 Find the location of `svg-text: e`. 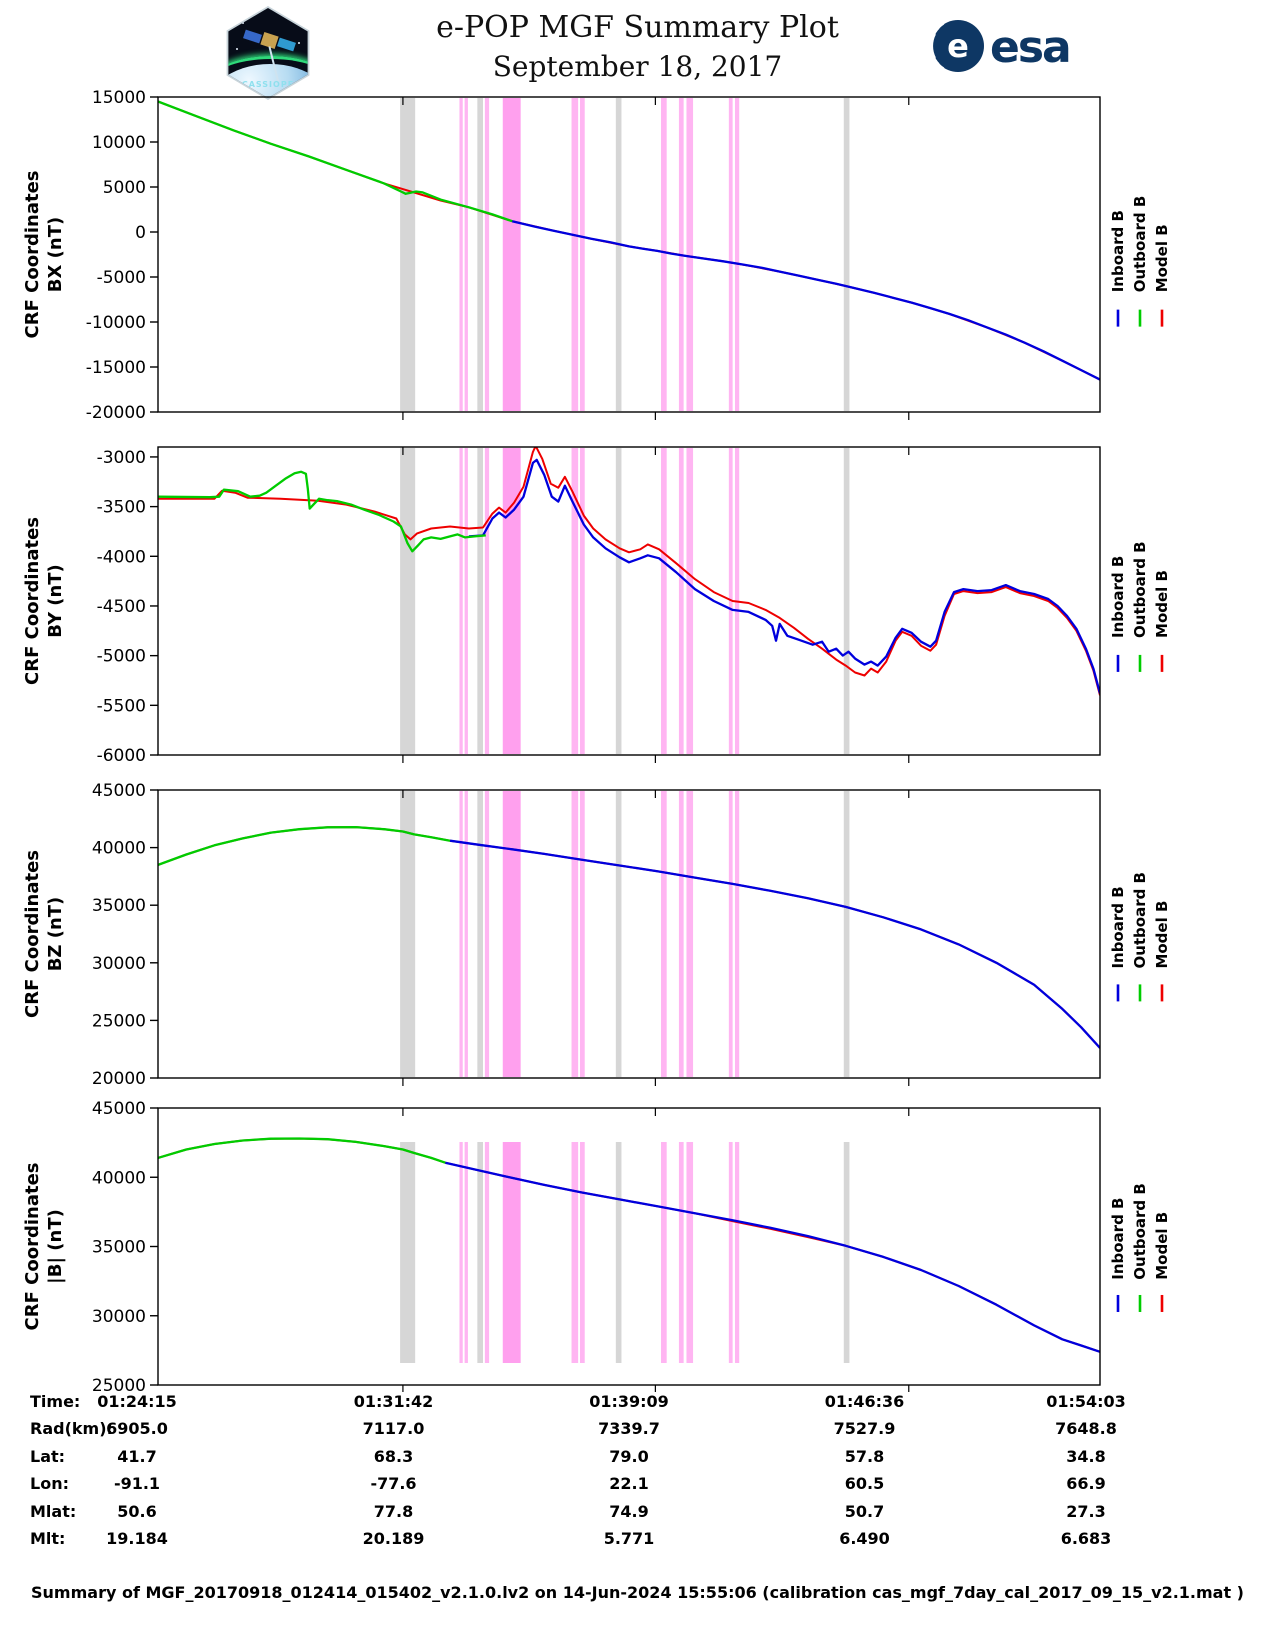

svg-text: e is located at coordinates (958, 46).